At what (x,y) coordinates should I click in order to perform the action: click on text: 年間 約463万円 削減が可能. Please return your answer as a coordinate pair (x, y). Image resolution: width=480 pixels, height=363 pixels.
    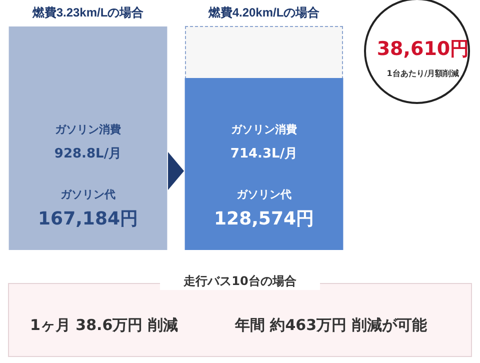
    Looking at the image, I should click on (331, 325).